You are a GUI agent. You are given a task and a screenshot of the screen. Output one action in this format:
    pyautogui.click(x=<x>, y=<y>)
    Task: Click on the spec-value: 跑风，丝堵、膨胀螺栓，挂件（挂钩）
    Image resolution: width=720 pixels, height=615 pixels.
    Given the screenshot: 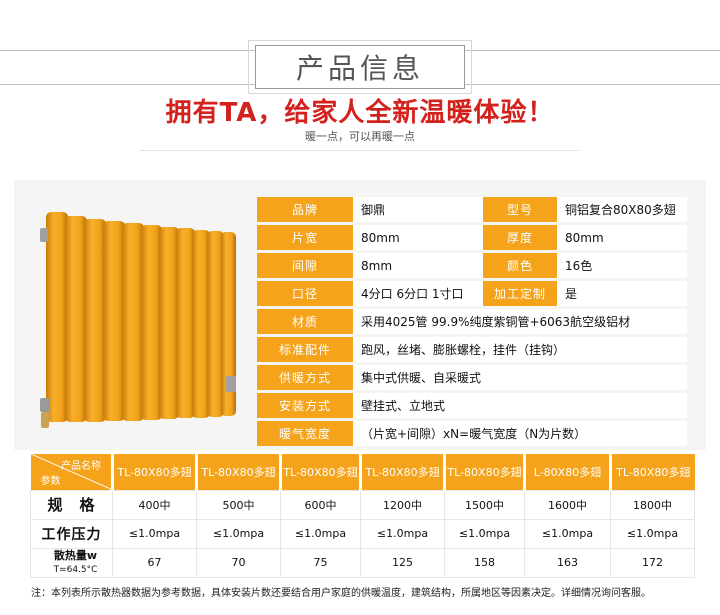 What is the action you would take?
    pyautogui.click(x=520, y=349)
    